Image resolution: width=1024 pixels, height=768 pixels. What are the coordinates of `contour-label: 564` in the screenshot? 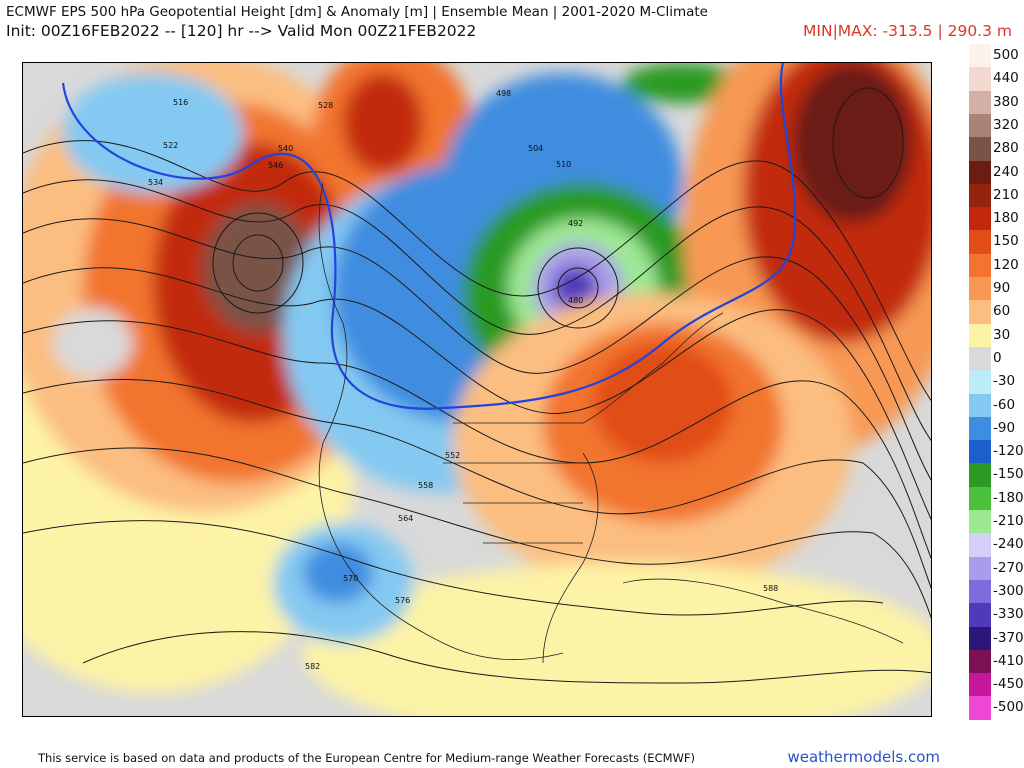 It's located at (405, 518).